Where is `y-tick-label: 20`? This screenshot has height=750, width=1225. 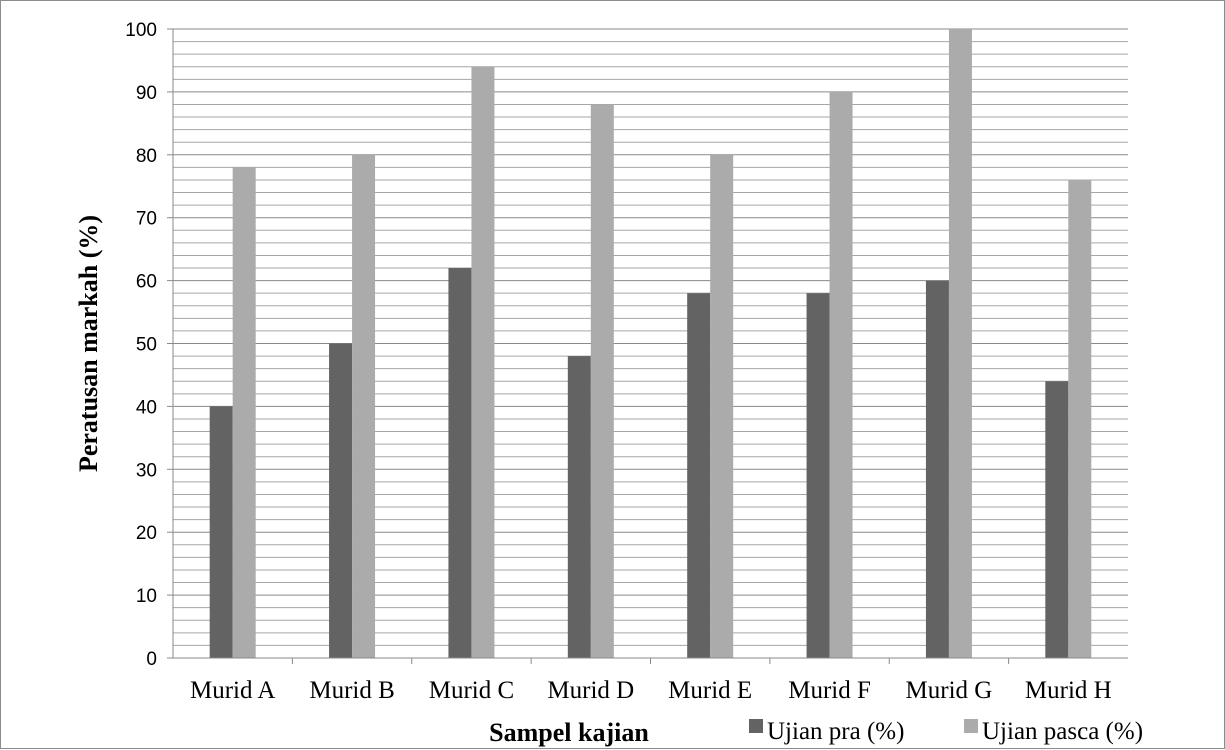
y-tick-label: 20 is located at coordinates (146, 533).